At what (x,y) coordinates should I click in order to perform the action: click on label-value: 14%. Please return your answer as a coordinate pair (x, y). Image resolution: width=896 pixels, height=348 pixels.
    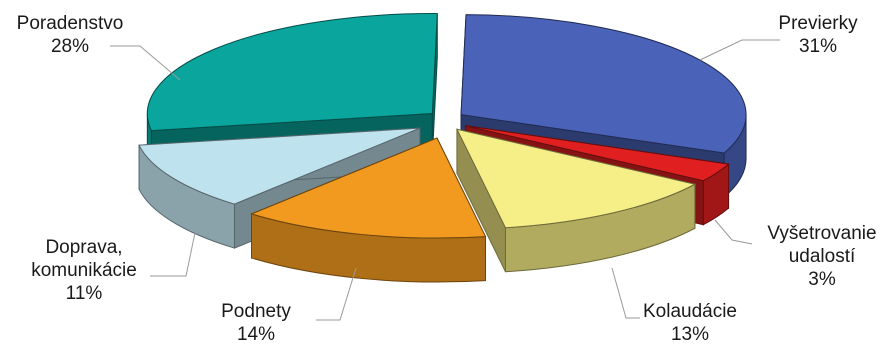
    Looking at the image, I should click on (256, 334).